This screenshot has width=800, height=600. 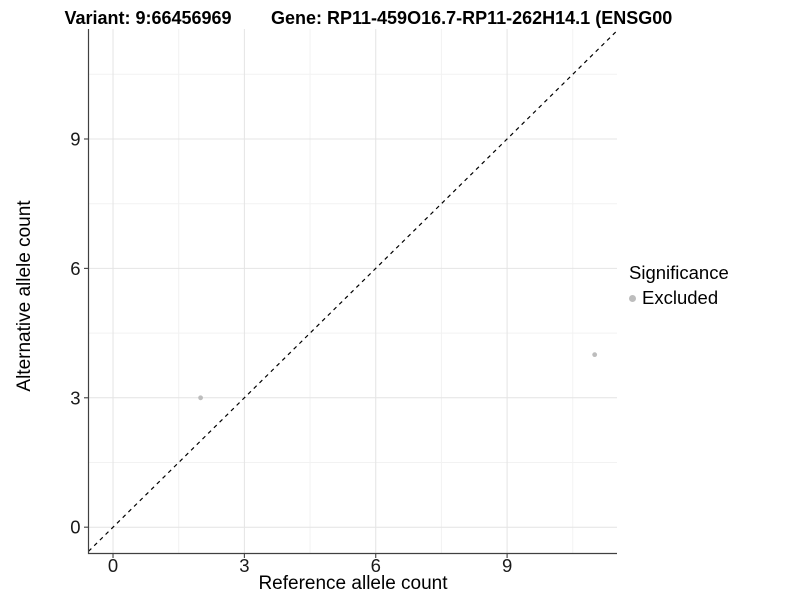 What do you see at coordinates (244, 565) in the screenshot?
I see `x-tick-label: 3` at bounding box center [244, 565].